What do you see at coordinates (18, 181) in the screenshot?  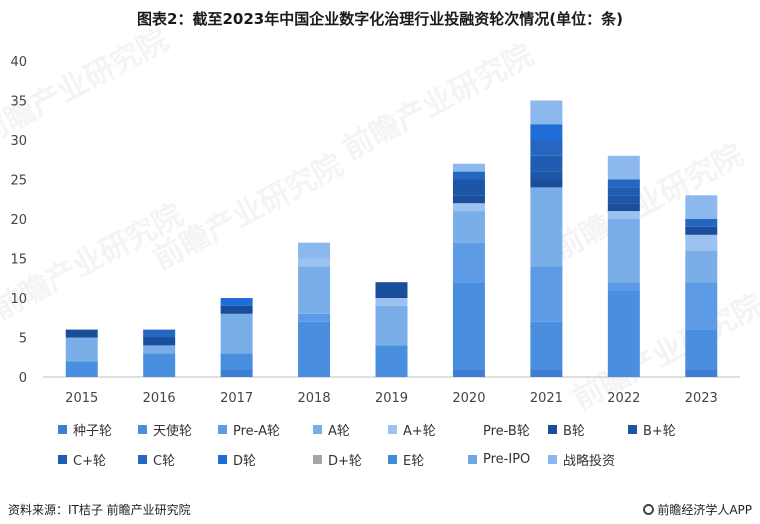 I see `y-tick-label: 25` at bounding box center [18, 181].